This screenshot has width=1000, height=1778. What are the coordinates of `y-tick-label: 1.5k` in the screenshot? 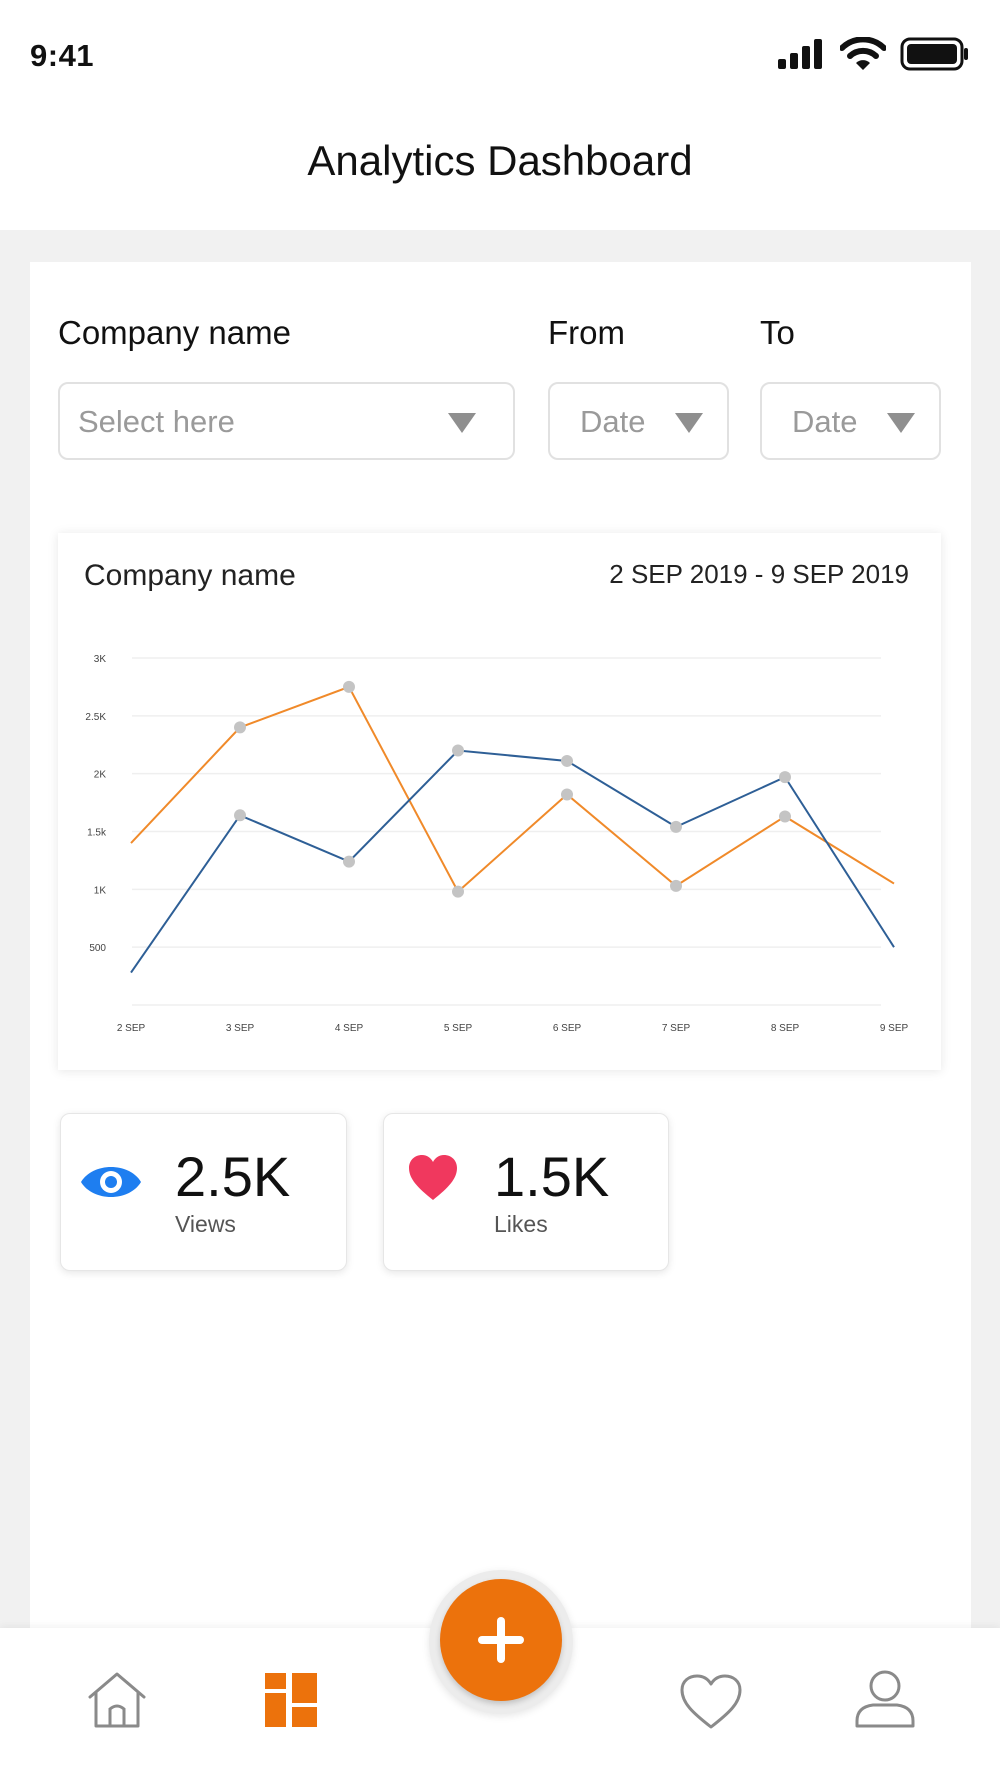 It's located at (97, 833).